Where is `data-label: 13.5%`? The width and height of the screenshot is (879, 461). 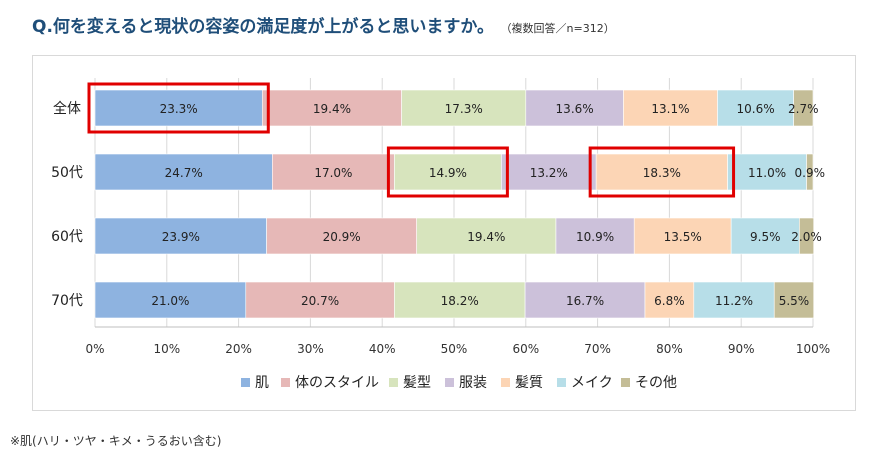
data-label: 13.5% is located at coordinates (683, 237).